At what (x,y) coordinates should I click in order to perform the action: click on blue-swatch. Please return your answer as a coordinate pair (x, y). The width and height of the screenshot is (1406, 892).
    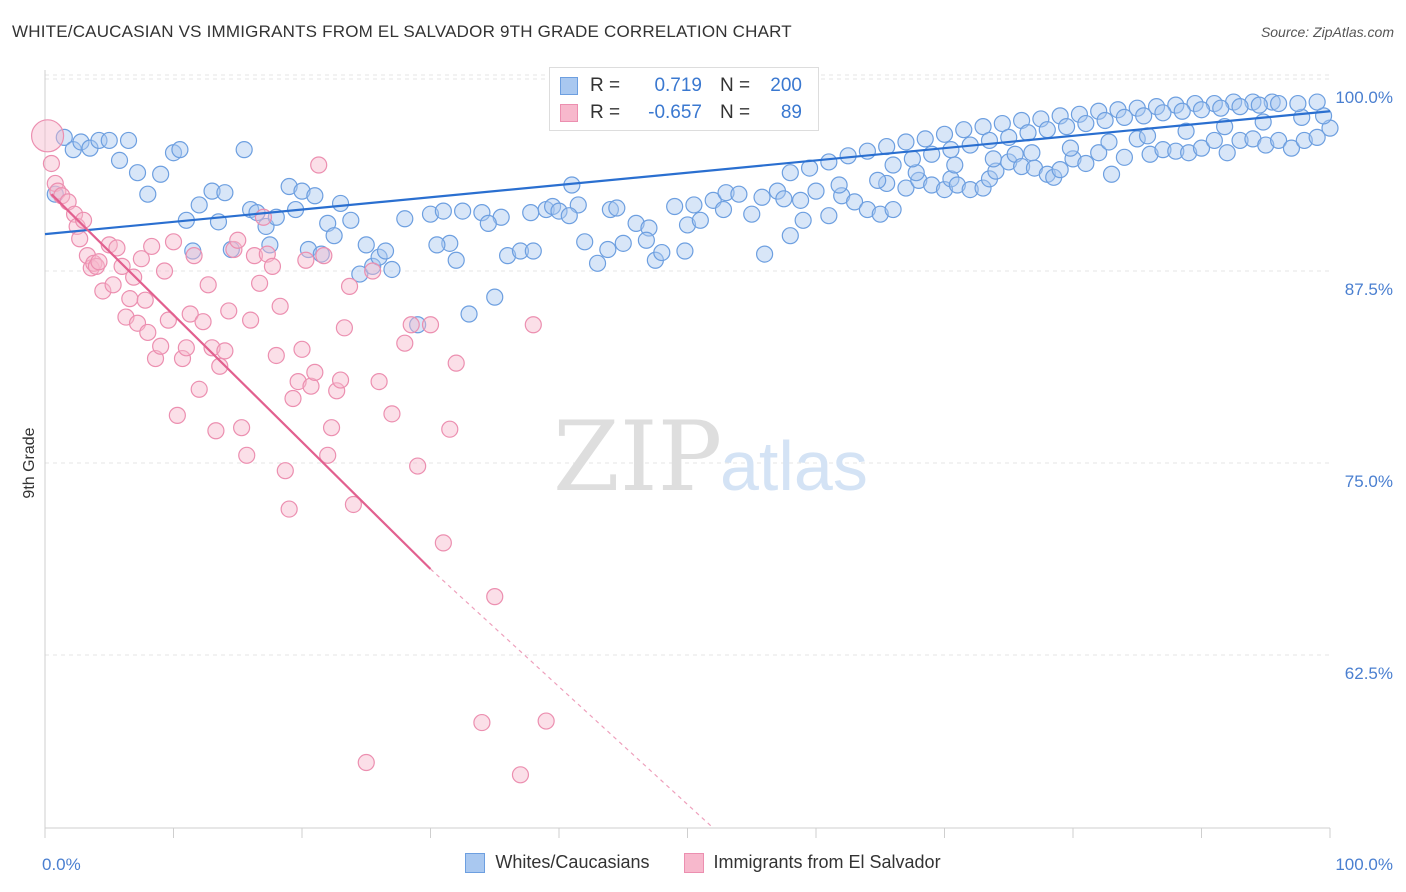
    Looking at the image, I should click on (569, 86).